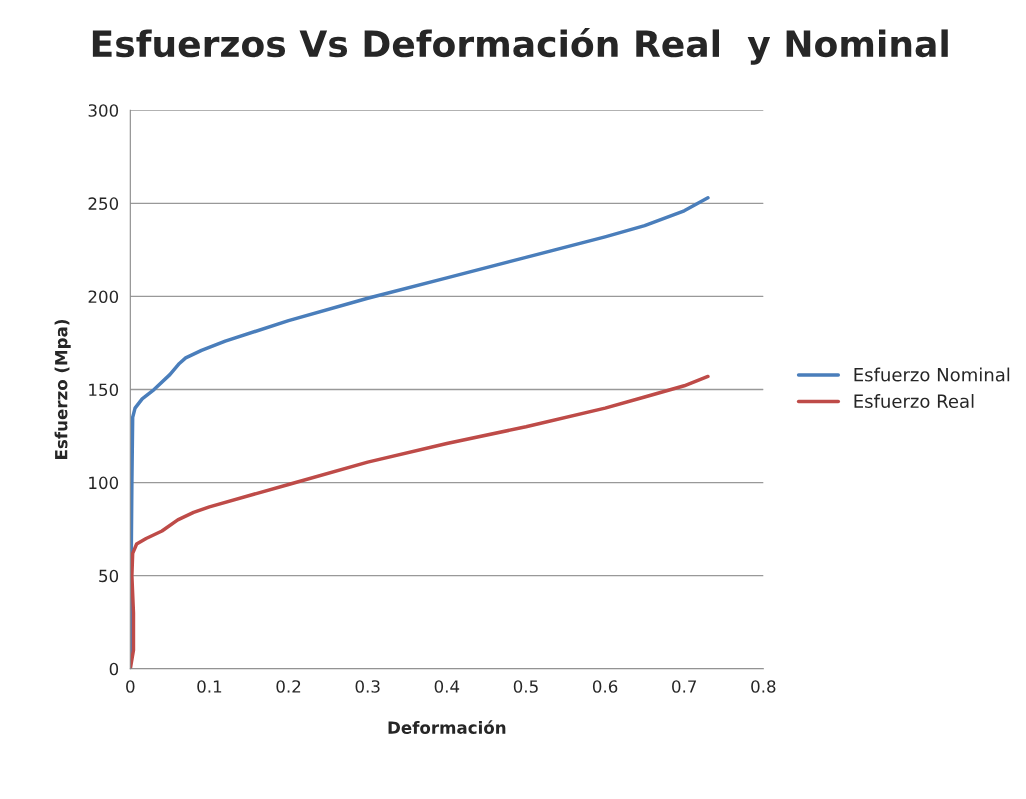 Image resolution: width=1026 pixels, height=799 pixels. Describe the element at coordinates (103, 110) in the screenshot. I see `y-tick-label: 300` at that location.